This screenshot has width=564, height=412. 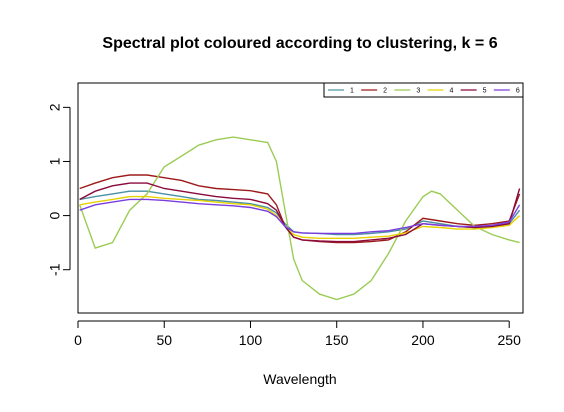 What do you see at coordinates (385, 91) in the screenshot?
I see `legend-label-2: 2` at bounding box center [385, 91].